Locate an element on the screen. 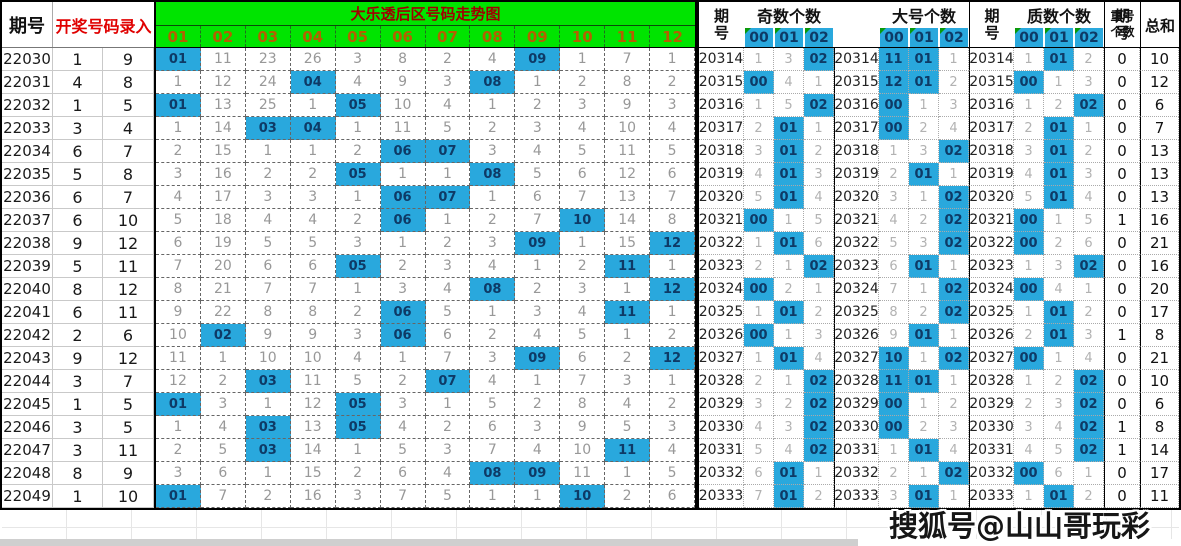 The width and height of the screenshot is (1181, 546). analysis-count-cell: 9 is located at coordinates (894, 335).